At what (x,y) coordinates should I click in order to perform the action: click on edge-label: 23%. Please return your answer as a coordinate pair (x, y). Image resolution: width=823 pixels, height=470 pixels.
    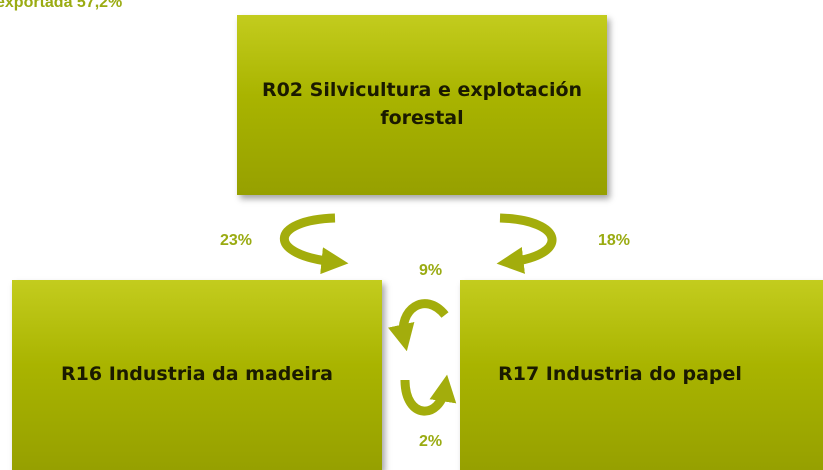
    Looking at the image, I should click on (236, 240).